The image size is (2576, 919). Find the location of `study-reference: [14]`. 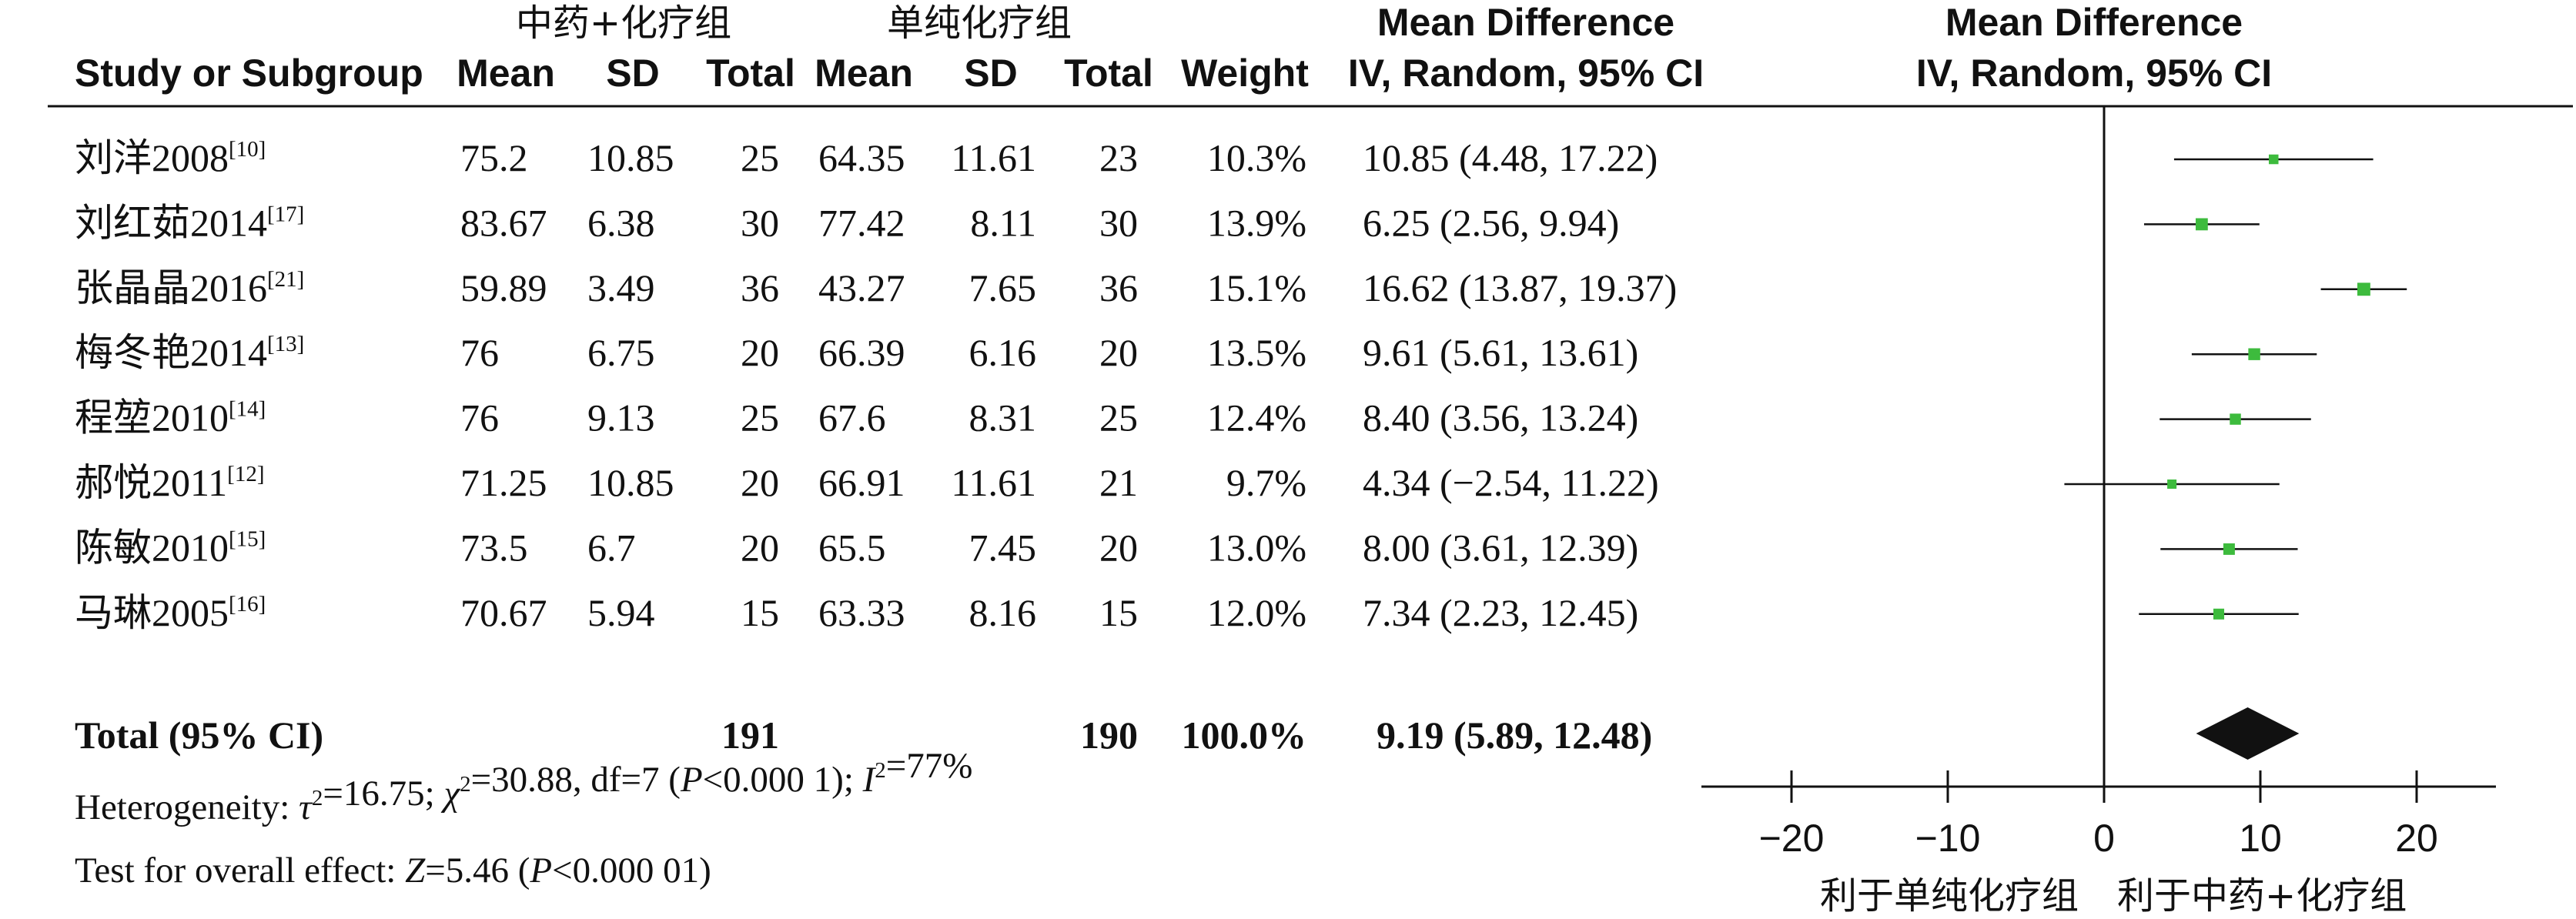

study-reference: [14] is located at coordinates (248, 410).